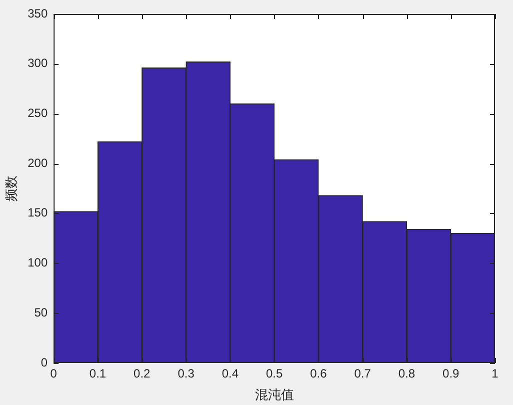 Image resolution: width=513 pixels, height=405 pixels. I want to click on y-tick-label: 150, so click(38, 213).